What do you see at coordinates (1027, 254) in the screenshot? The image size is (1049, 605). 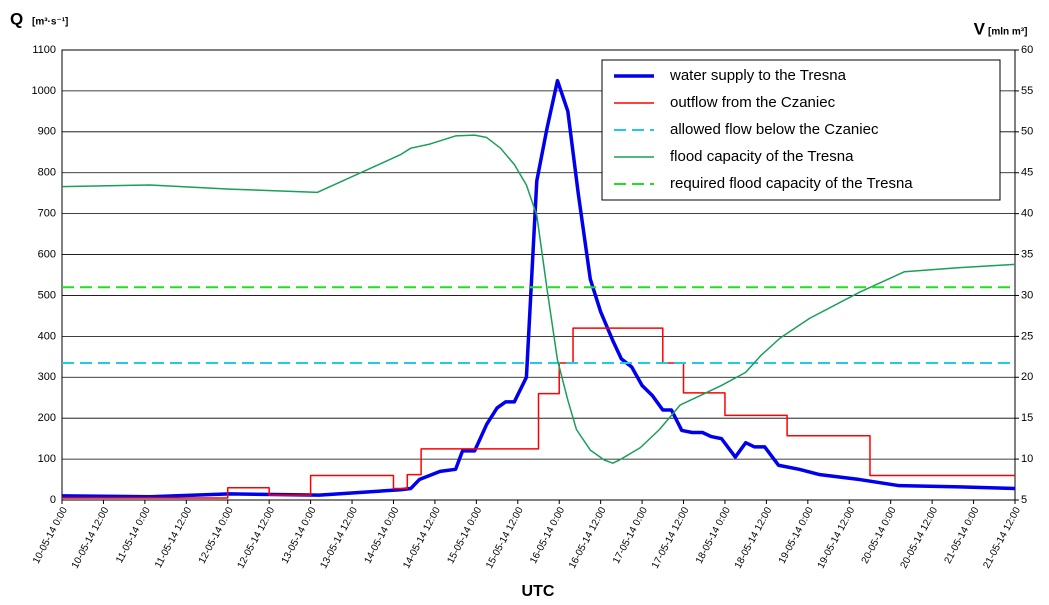 I see `y2-tick-label: 35` at bounding box center [1027, 254].